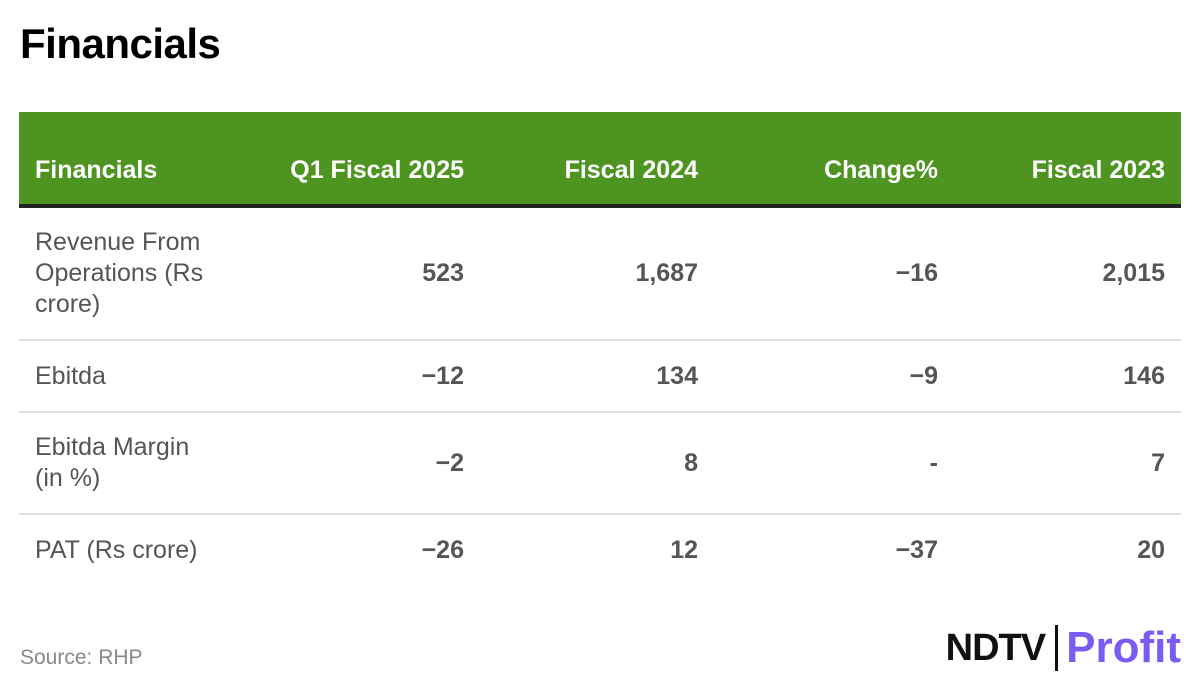 The image size is (1200, 692). I want to click on ndtv-profit-logo: NDTV Profit, so click(1063, 648).